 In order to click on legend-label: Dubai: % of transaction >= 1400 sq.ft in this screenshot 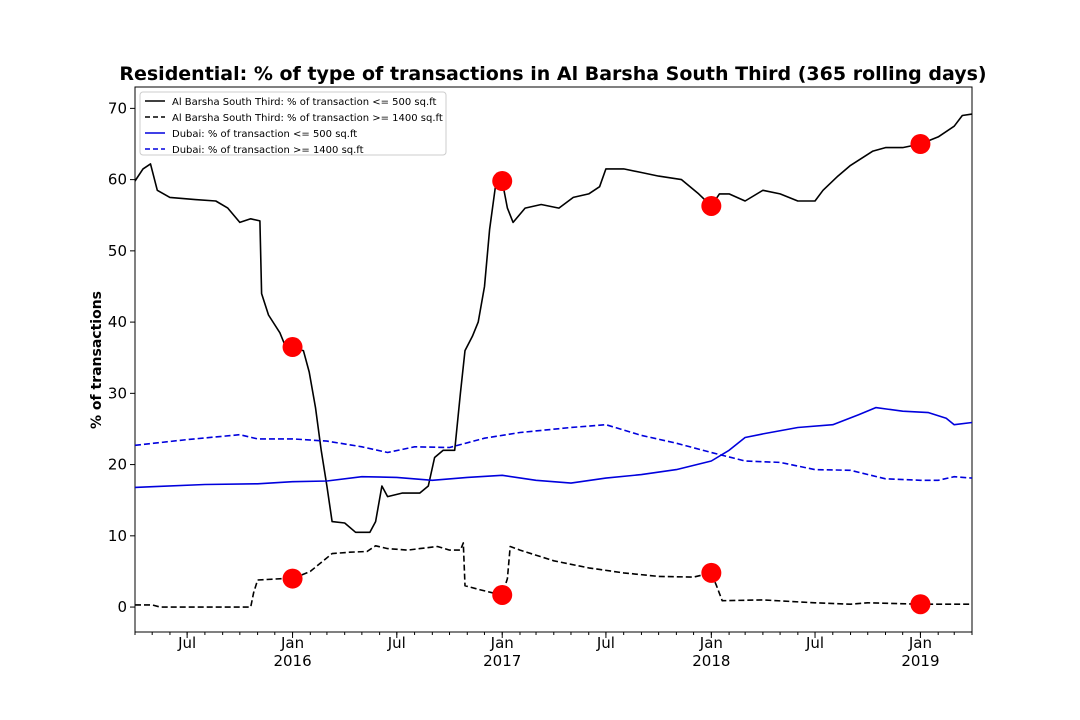, I will do `click(268, 150)`.